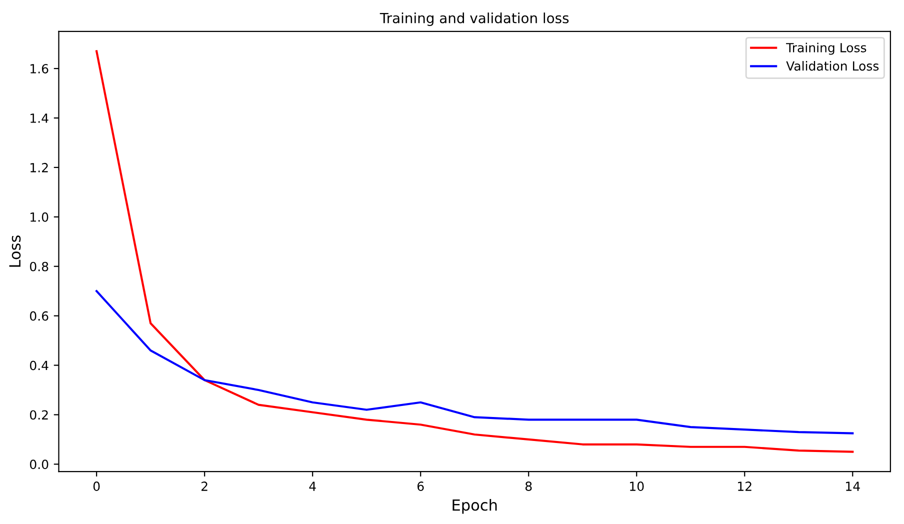 This screenshot has width=904, height=524. I want to click on x-tick-label: 2, so click(205, 486).